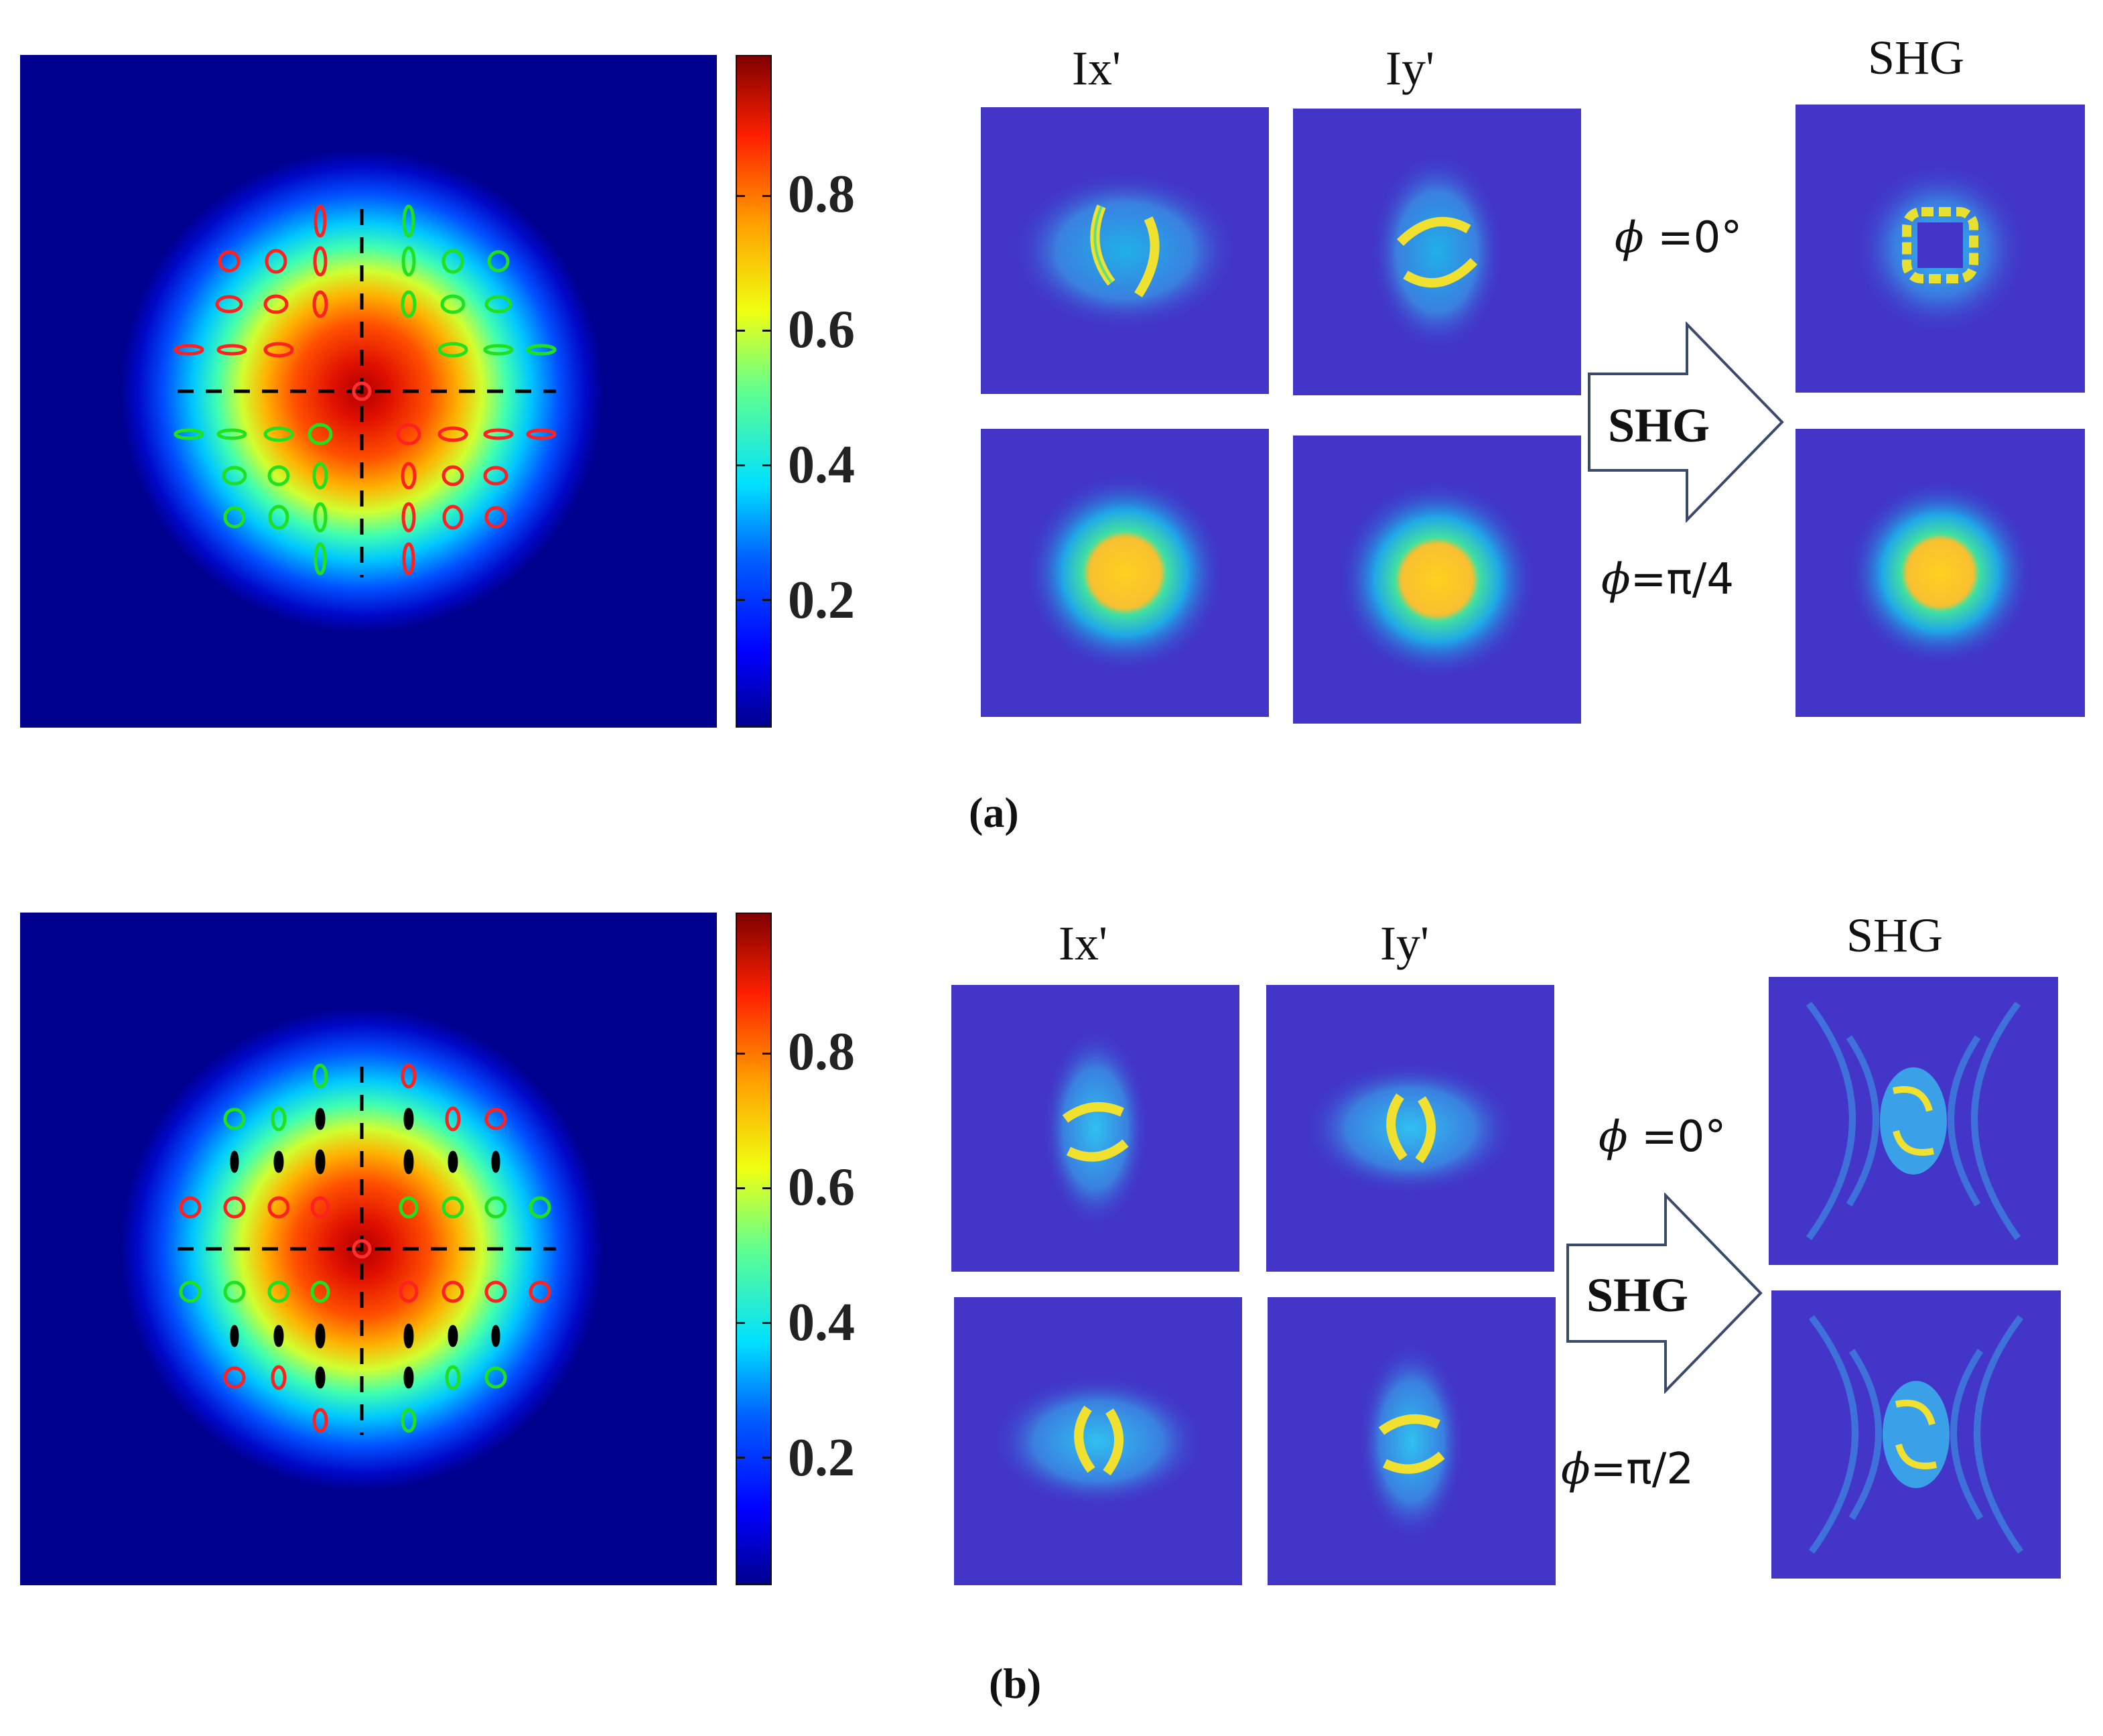 Image resolution: width=2103 pixels, height=1736 pixels. I want to click on panel-b-label-shg: SHG, so click(1895, 936).